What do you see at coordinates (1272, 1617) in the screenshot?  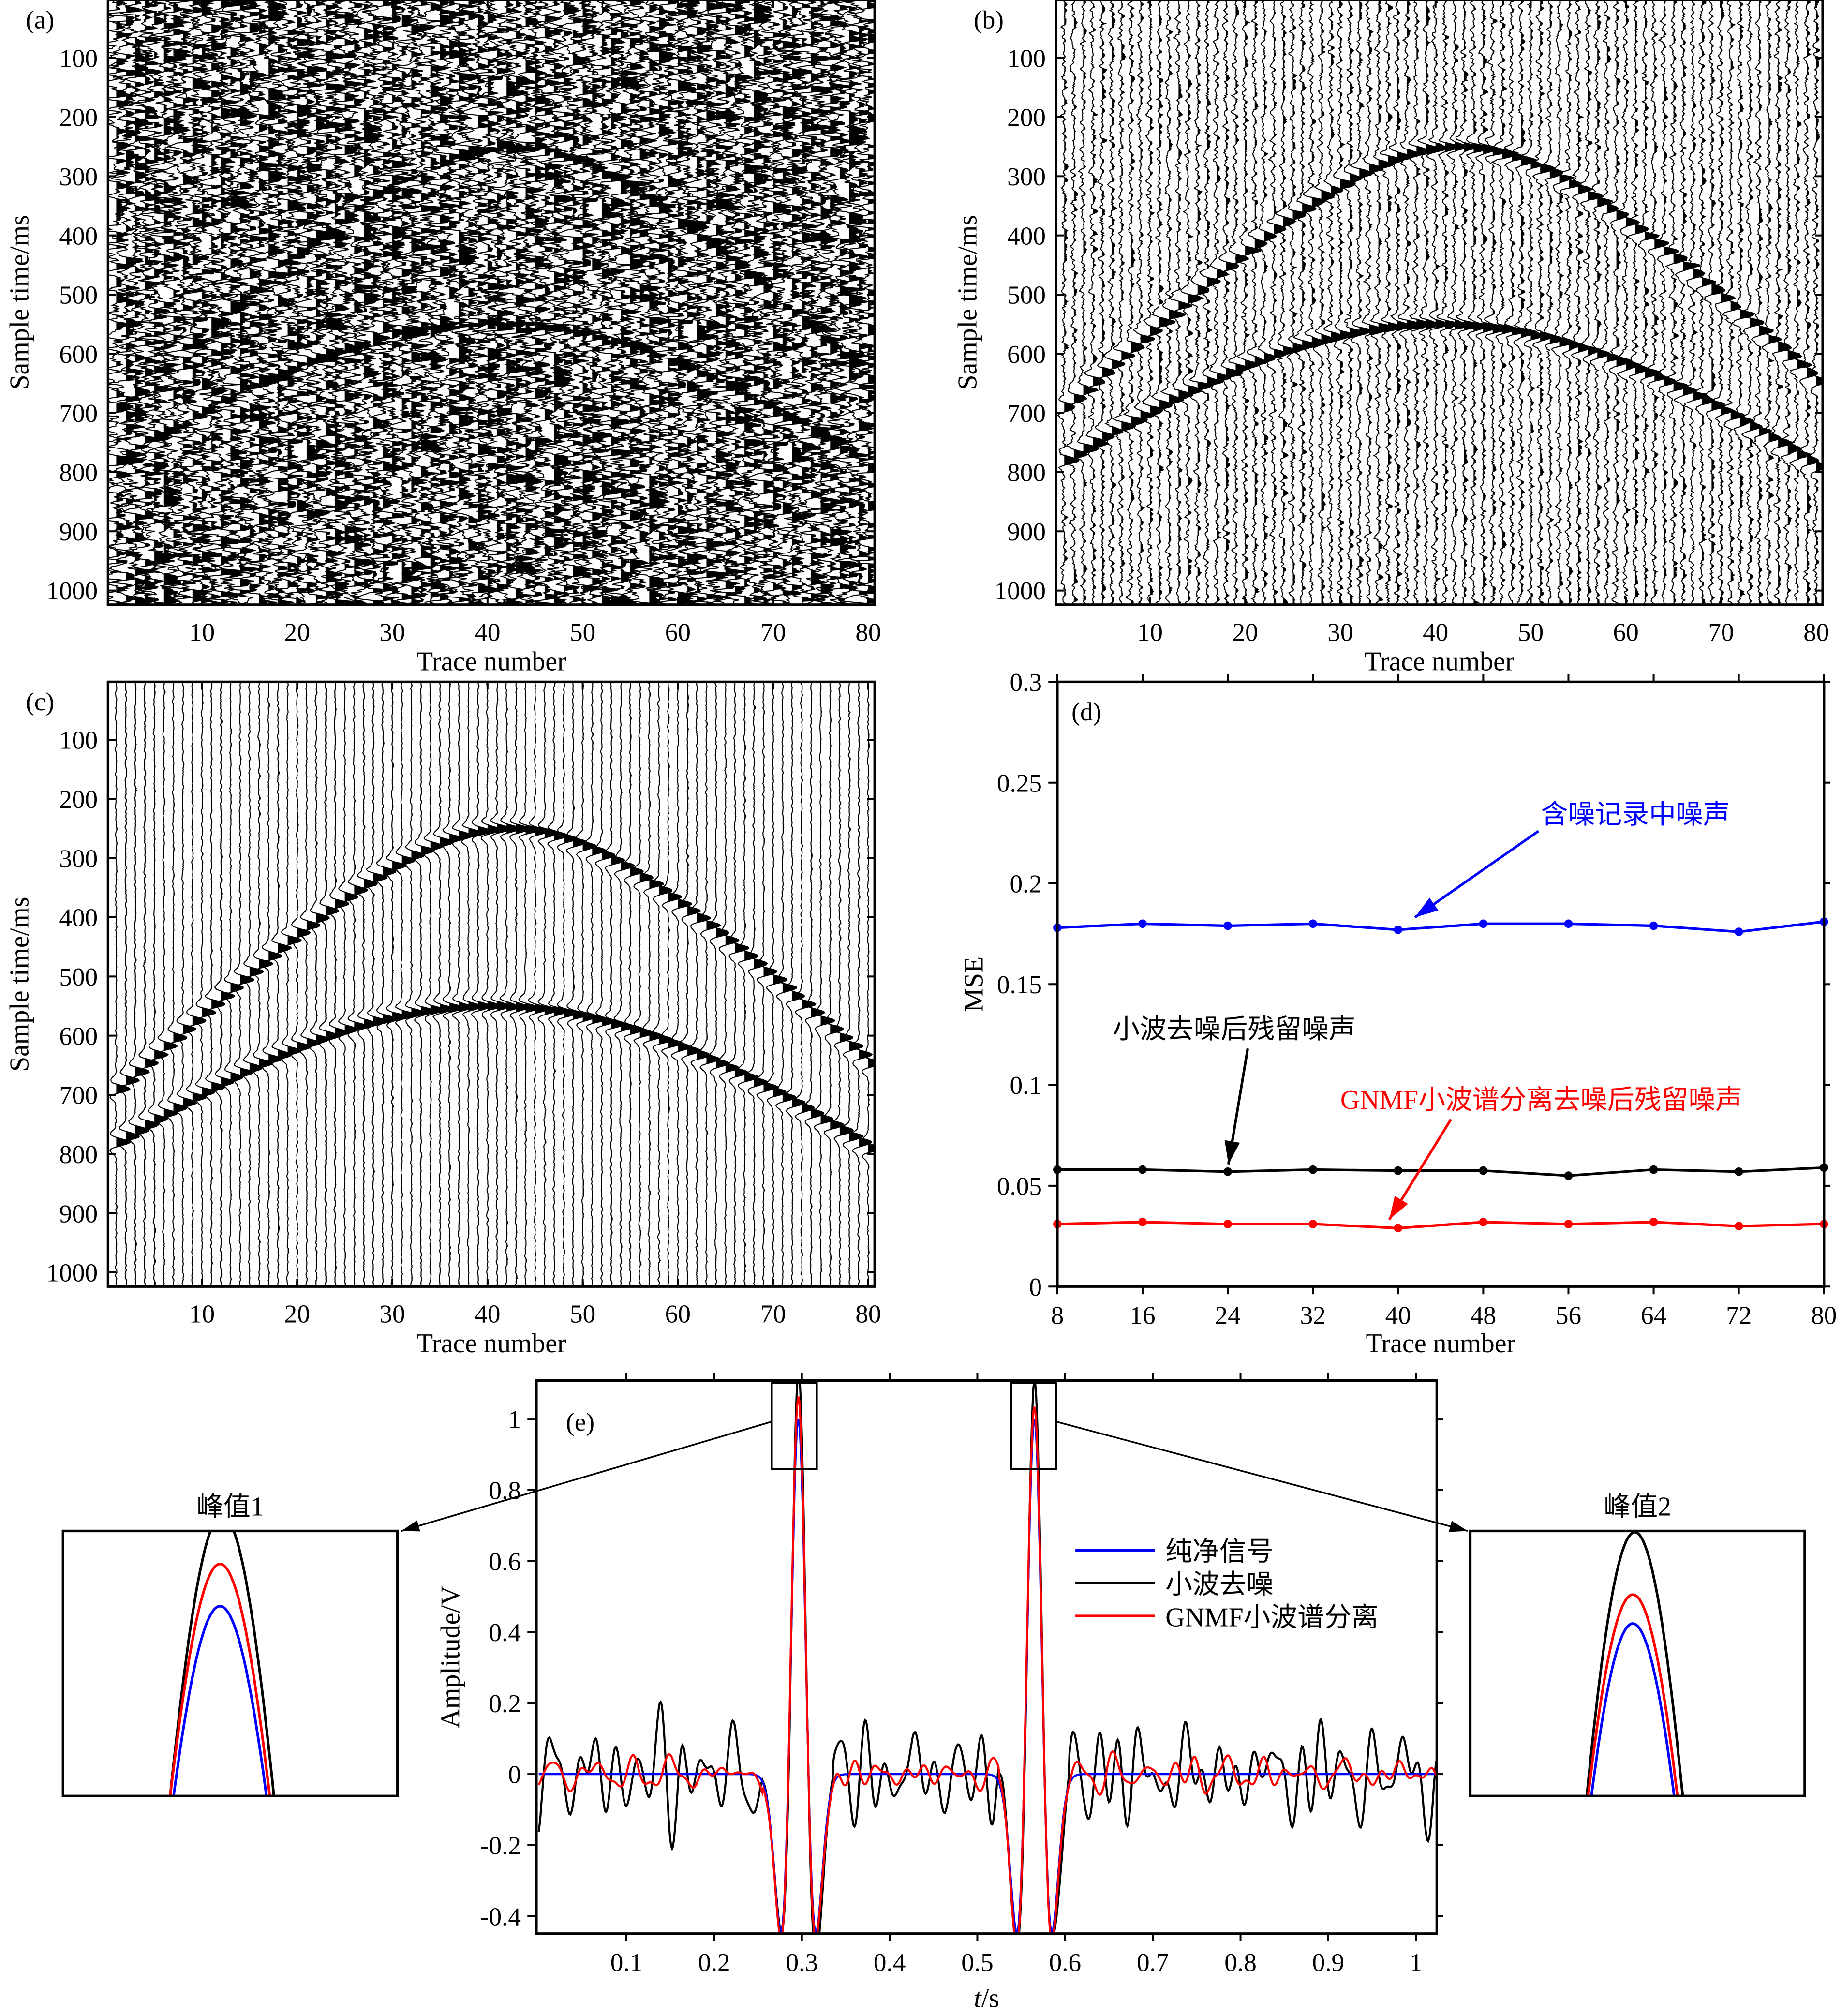 I see `legend-label: GNMF小波谱分离` at bounding box center [1272, 1617].